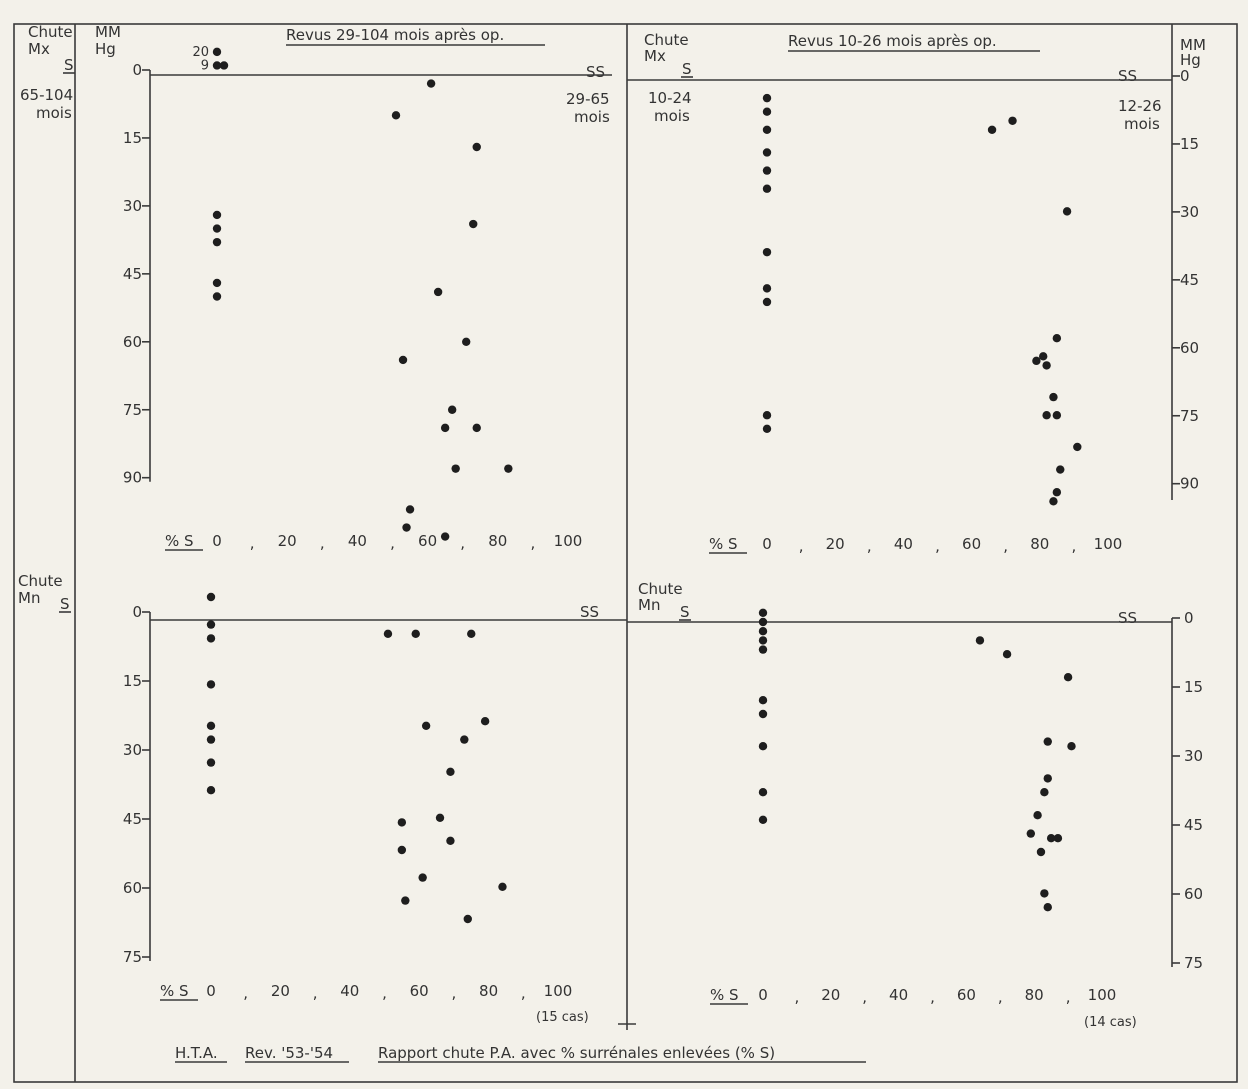 This screenshot has height=1089, width=1248. I want to click on tl-ss-label: SS, so click(595, 72).